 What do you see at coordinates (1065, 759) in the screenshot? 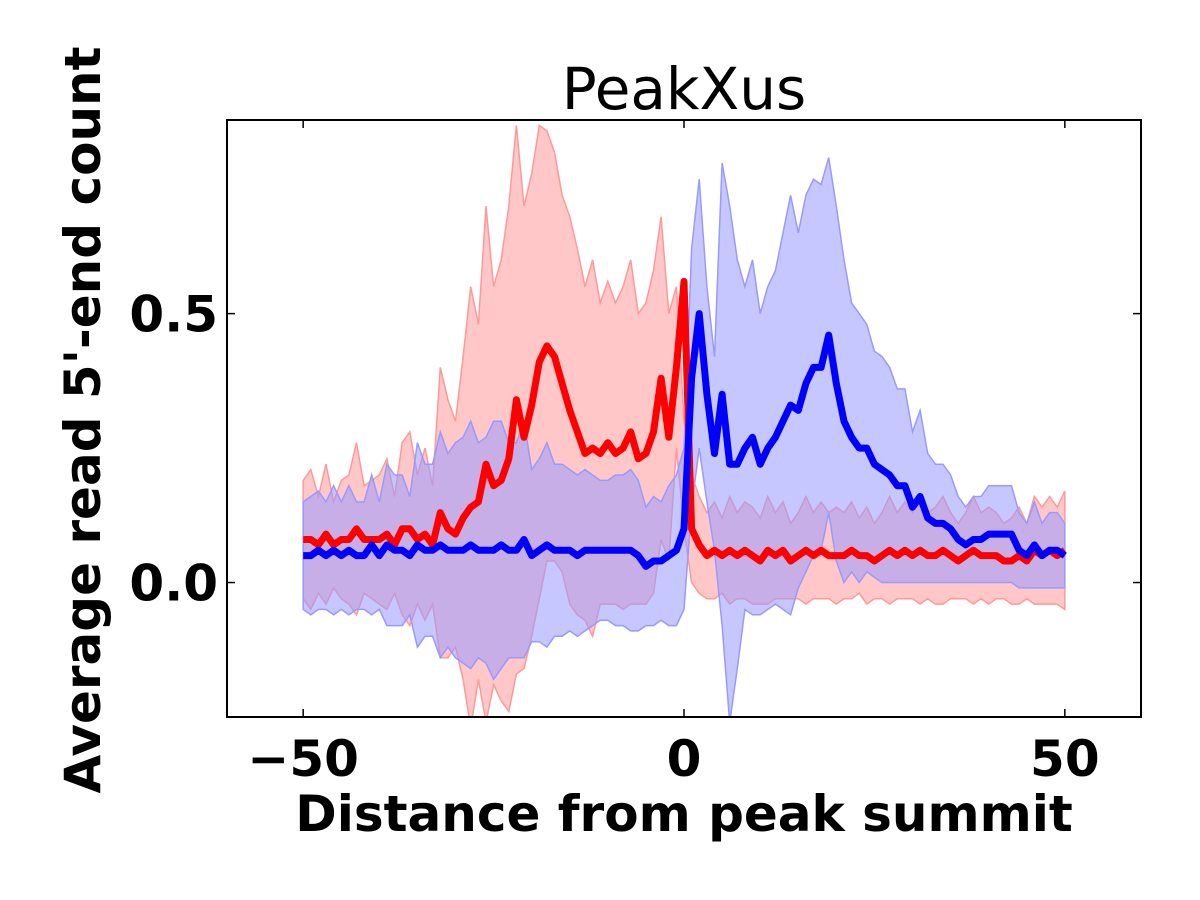
I see `x-tick-label: 50` at bounding box center [1065, 759].